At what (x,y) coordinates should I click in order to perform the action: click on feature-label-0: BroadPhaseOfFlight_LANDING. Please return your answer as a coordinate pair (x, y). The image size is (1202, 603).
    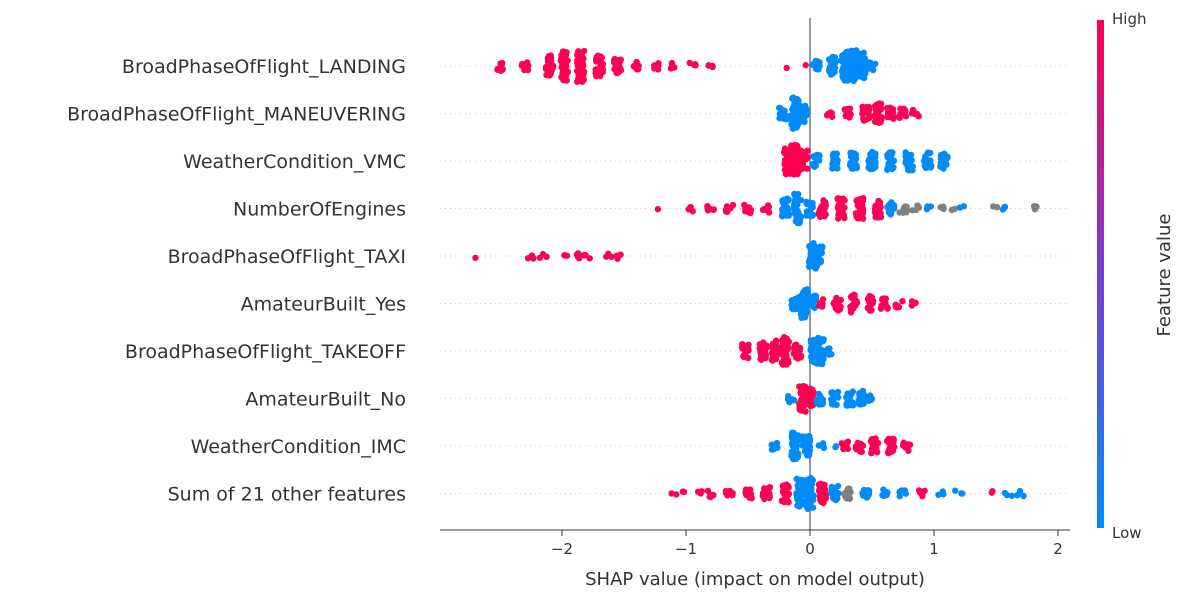
    Looking at the image, I should click on (264, 67).